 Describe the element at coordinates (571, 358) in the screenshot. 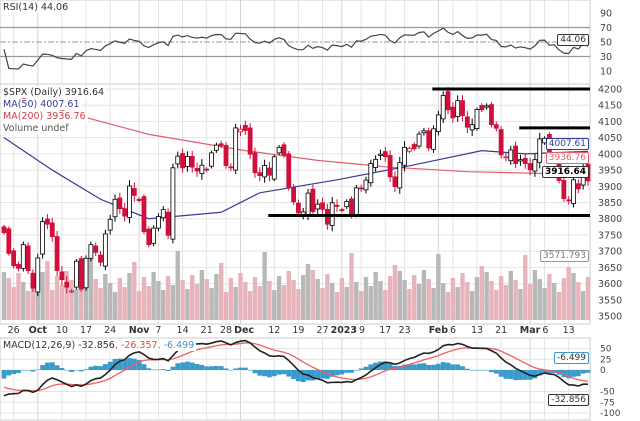

I see `macd-hist-value-tag: -6.499` at that location.